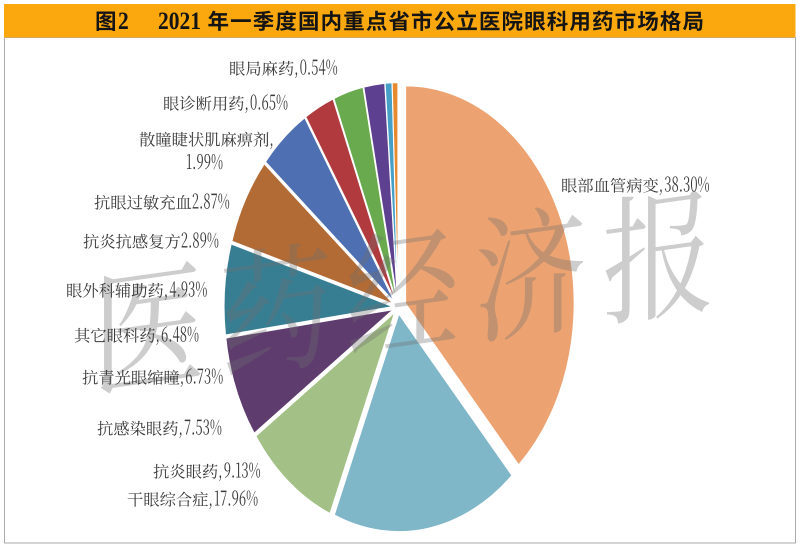  Describe the element at coordinates (123, 21) in the screenshot. I see `svg-text: 2` at that location.